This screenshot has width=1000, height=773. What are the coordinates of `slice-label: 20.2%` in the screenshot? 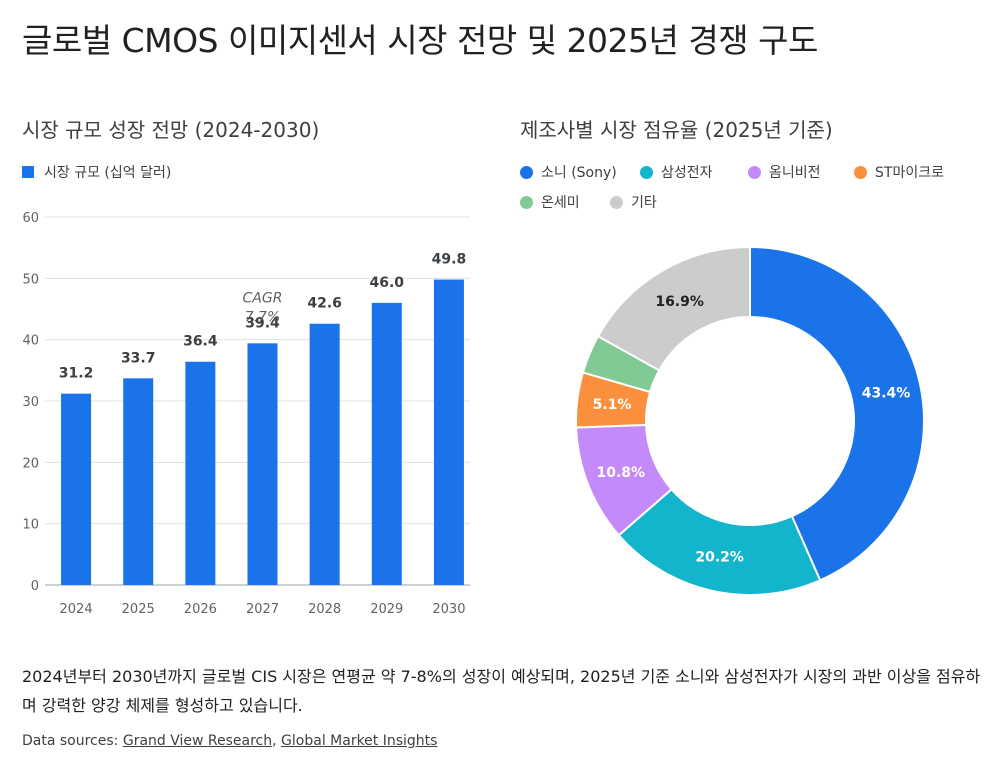 It's located at (719, 558).